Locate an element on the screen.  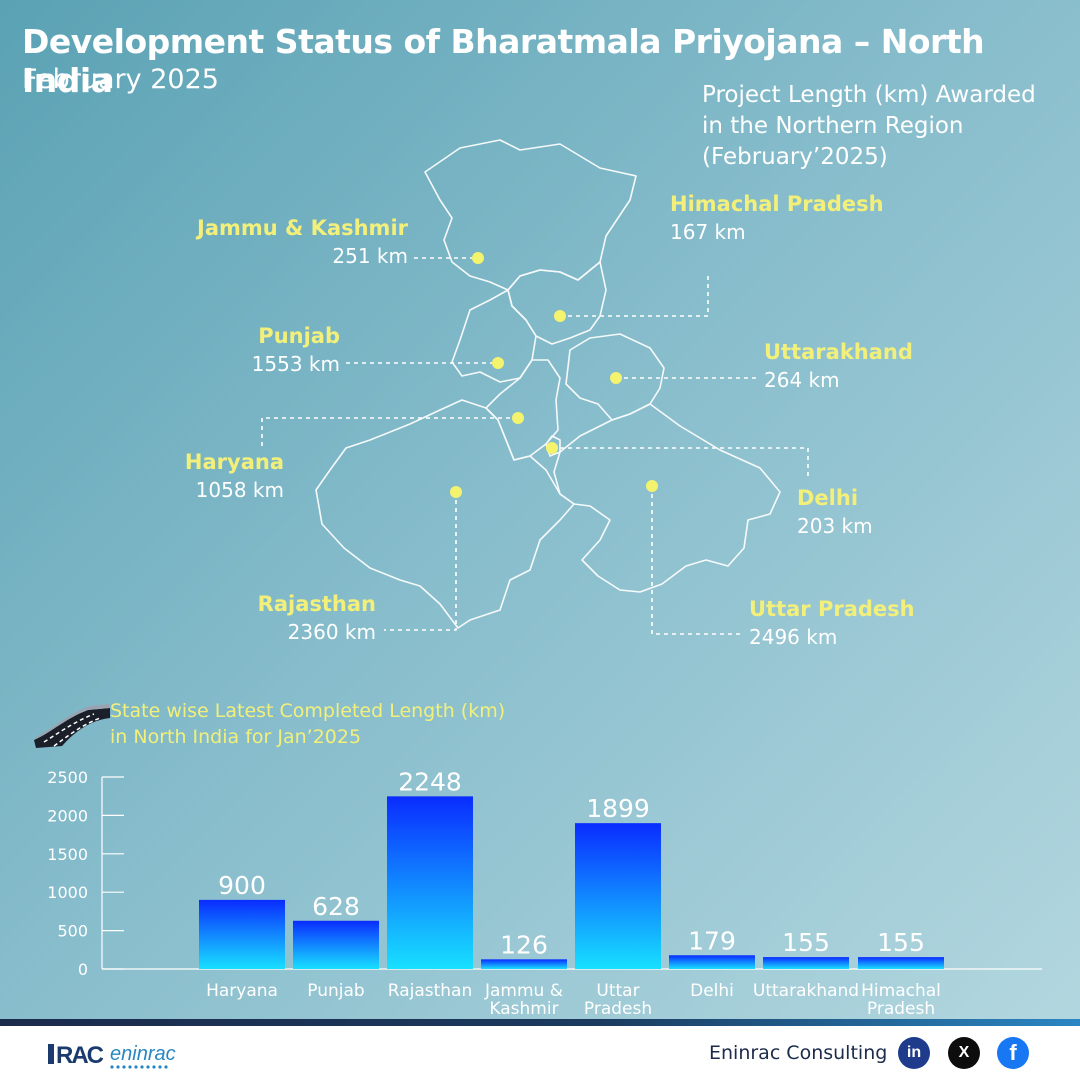
label-haryana: Haryana 1058 km is located at coordinates (217, 476).